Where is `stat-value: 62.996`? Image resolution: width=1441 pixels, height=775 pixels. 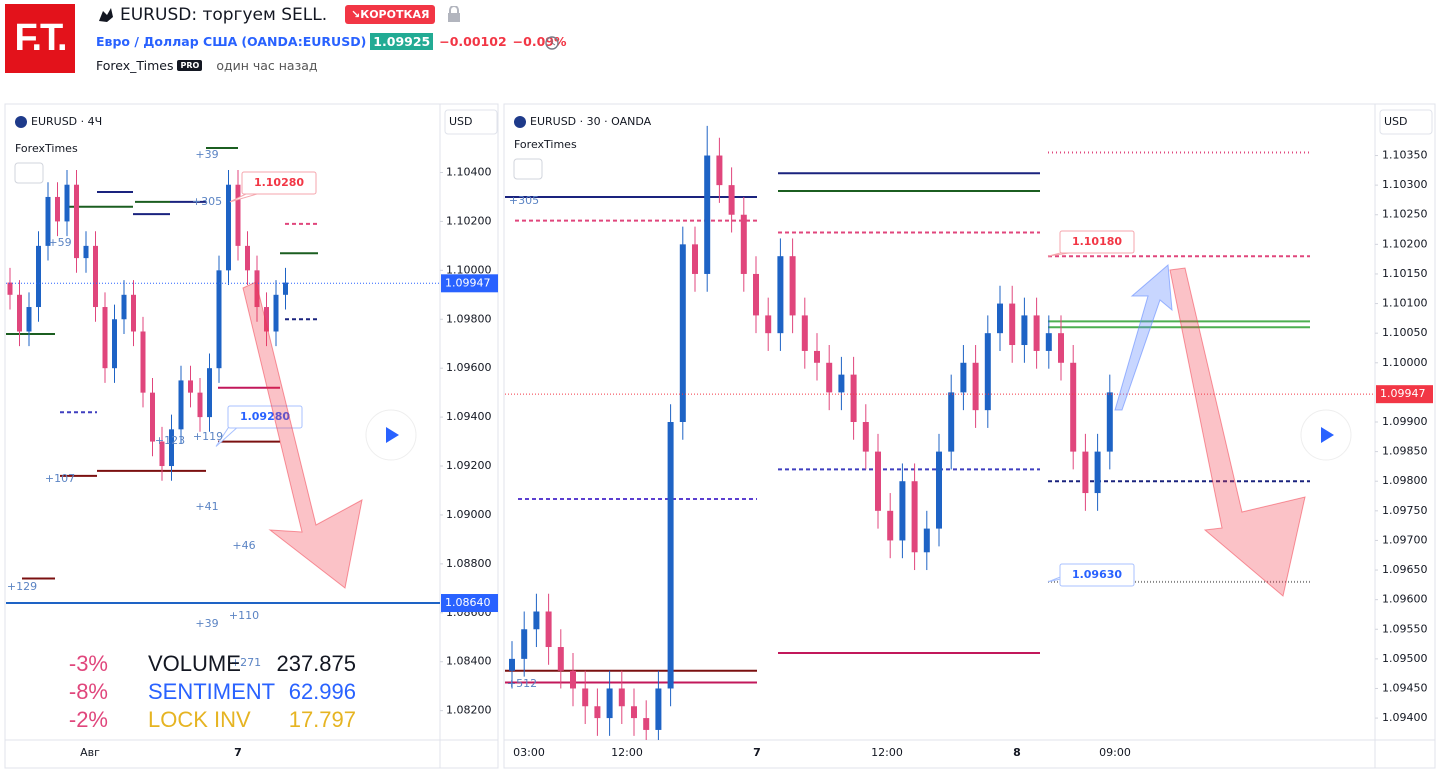
stat-value: 62.996 is located at coordinates (322, 691).